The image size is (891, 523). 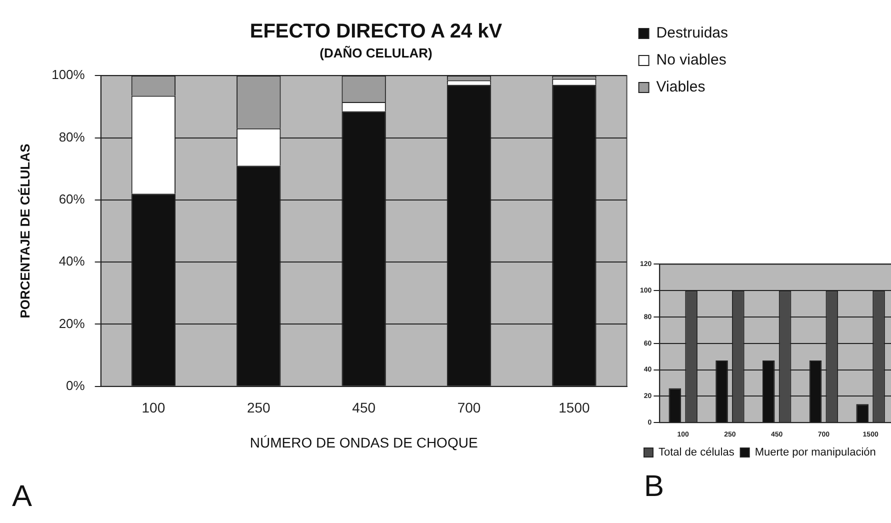 I want to click on y-tick-label: 0%, so click(x=76, y=385).